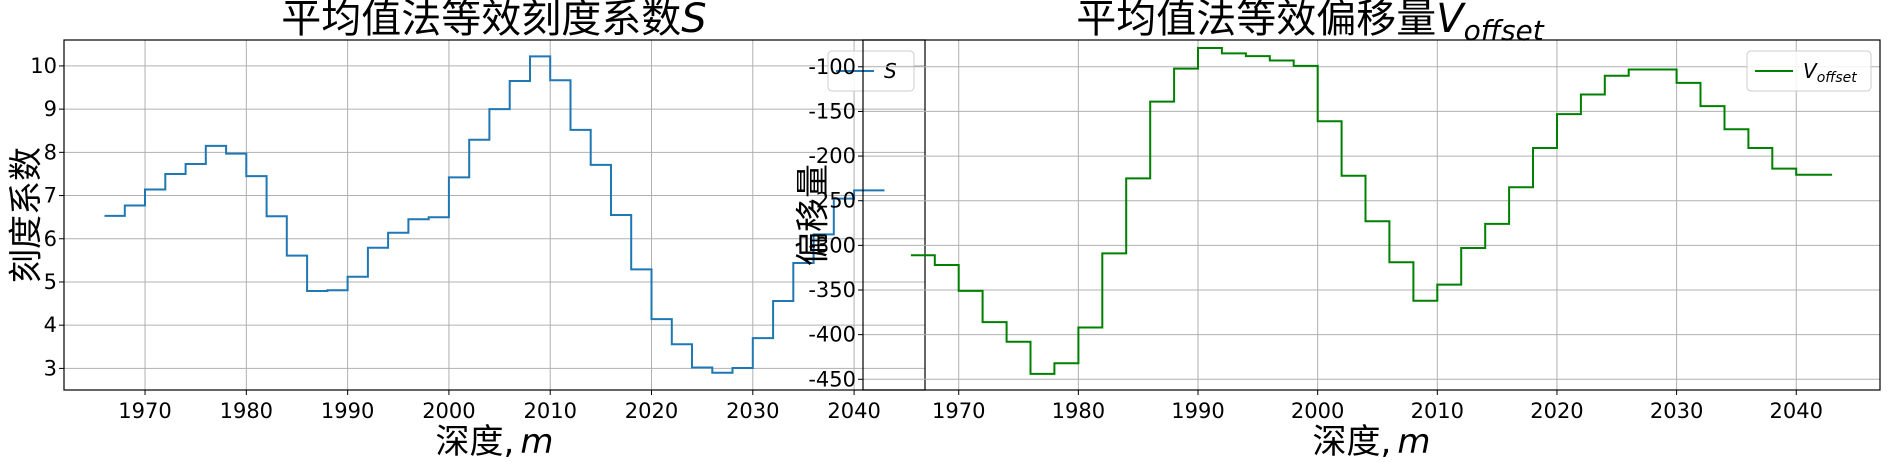  What do you see at coordinates (1837, 78) in the screenshot?
I see `legend-label-subscript: offset` at bounding box center [1837, 78].